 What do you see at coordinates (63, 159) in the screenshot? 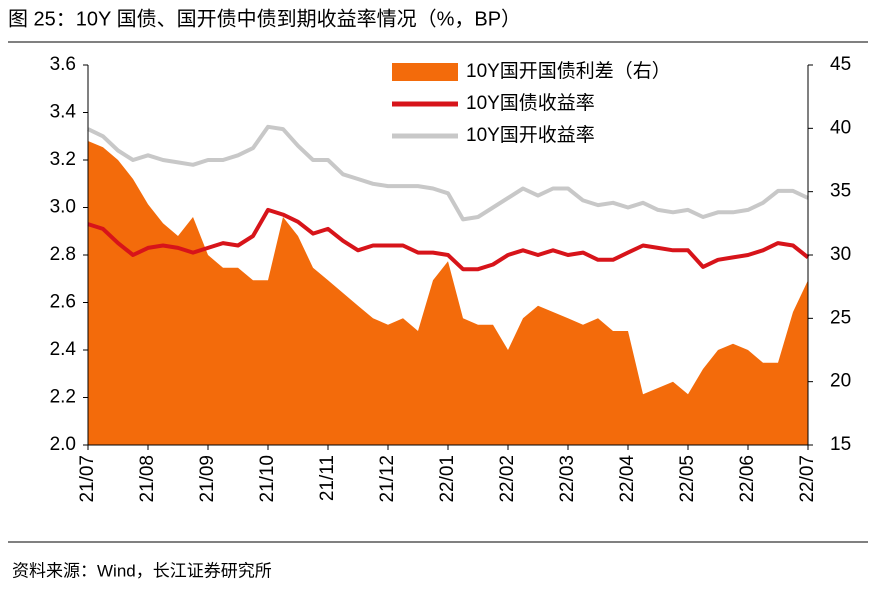
I see `y-tick-label: 3.2` at bounding box center [63, 159].